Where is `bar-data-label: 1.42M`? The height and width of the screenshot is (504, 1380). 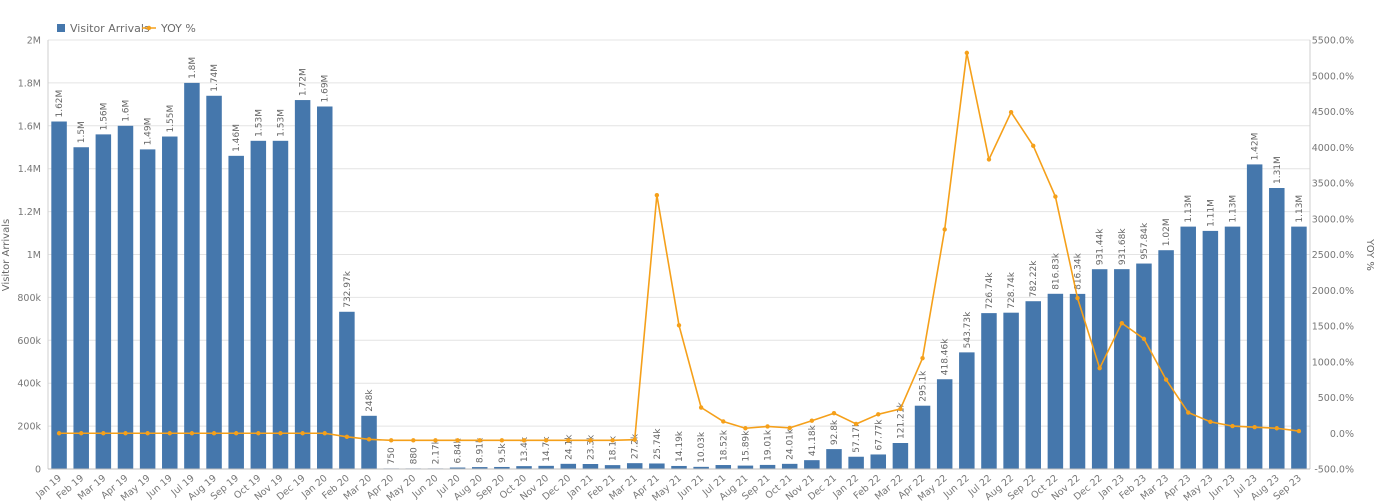 bar-data-label: 1.42M is located at coordinates (1256, 147).